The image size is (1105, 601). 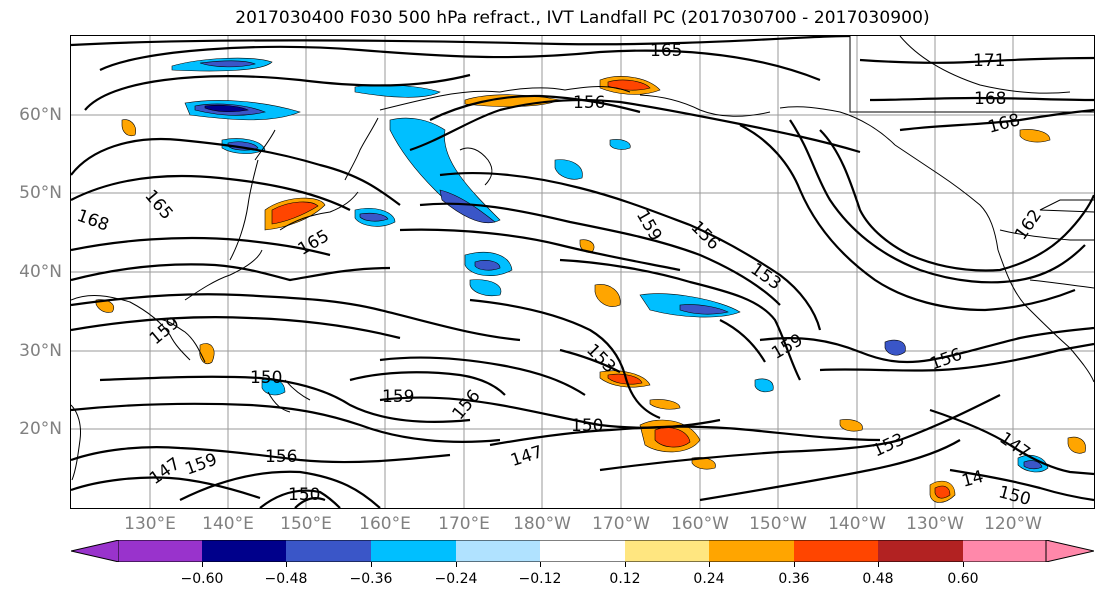 I want to click on lon-label-150w: 150°W, so click(x=778, y=524).